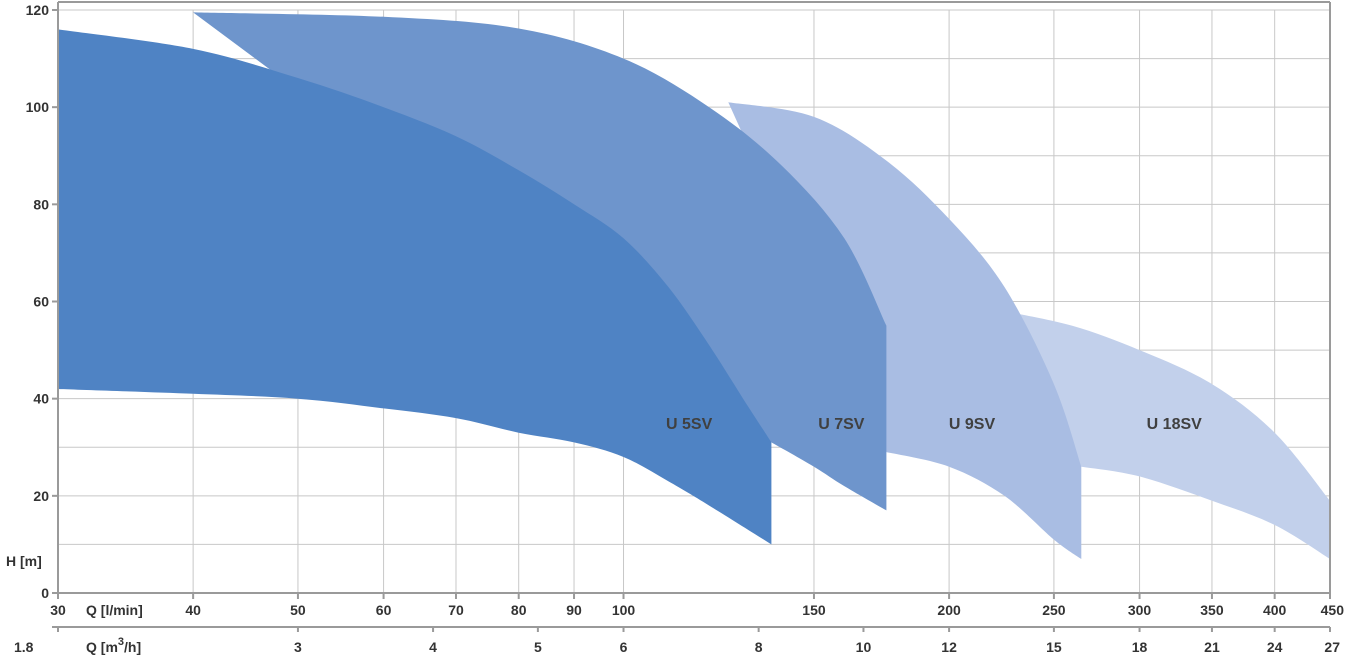 The height and width of the screenshot is (659, 1348). Describe the element at coordinates (45, 593) in the screenshot. I see `y-tick-label: 0` at that location.